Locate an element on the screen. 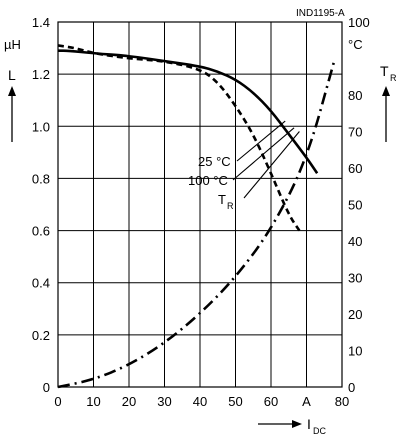 Image resolution: width=410 pixels, height=444 pixels. x-tick-label: 10 is located at coordinates (93, 401).